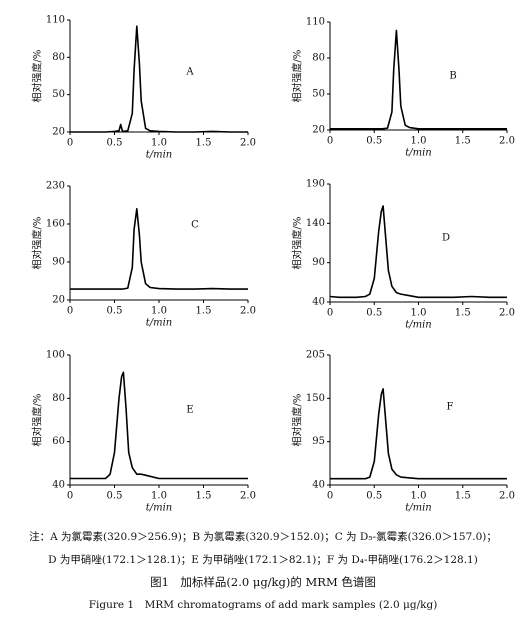 The width and height of the screenshot is (526, 621). Describe the element at coordinates (315, 223) in the screenshot. I see `y-tick-label: 140` at that location.